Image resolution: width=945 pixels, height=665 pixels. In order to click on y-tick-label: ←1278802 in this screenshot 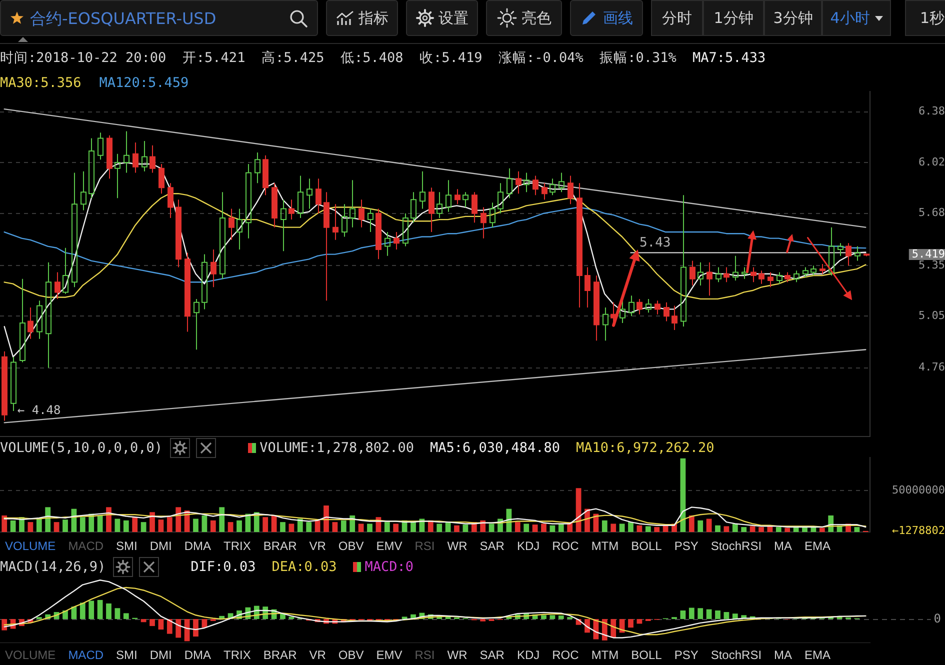, I will do `click(918, 530)`.